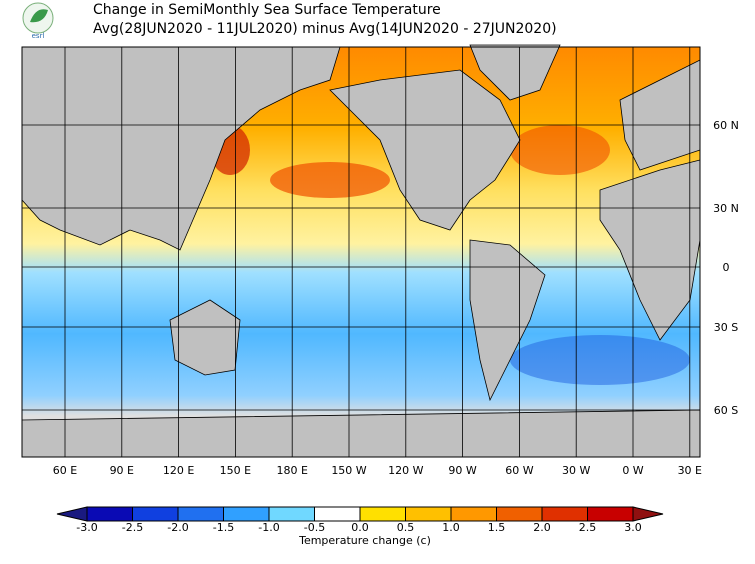  I want to click on lon-label: 30 W, so click(576, 470).